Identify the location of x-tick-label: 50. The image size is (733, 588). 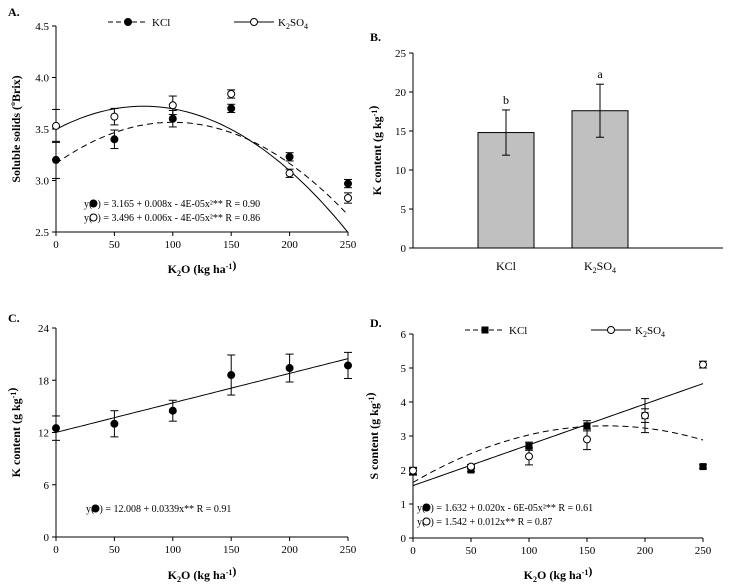
(115, 550).